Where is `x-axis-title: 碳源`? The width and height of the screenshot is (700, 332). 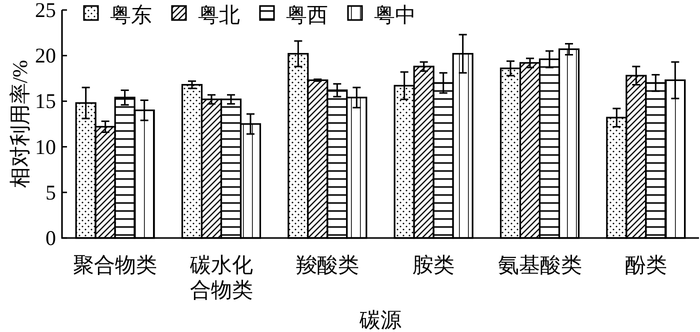
x-axis-title: 碳源 is located at coordinates (380, 320).